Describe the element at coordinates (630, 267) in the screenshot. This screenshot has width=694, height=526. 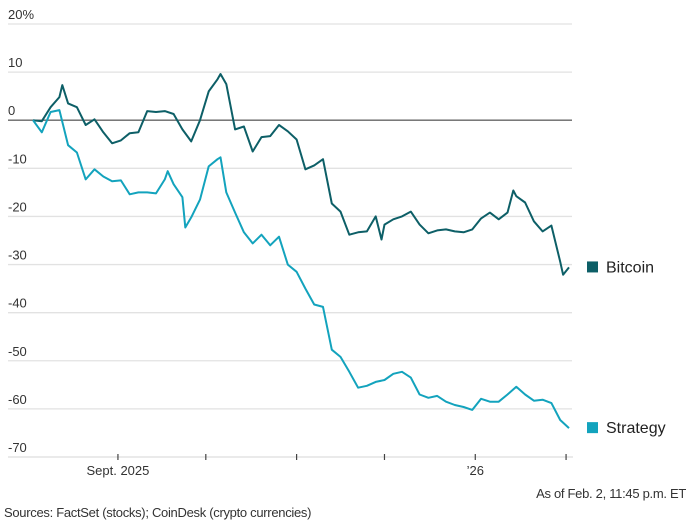
I see `legend-label-bitcoin: Bitcoin` at that location.